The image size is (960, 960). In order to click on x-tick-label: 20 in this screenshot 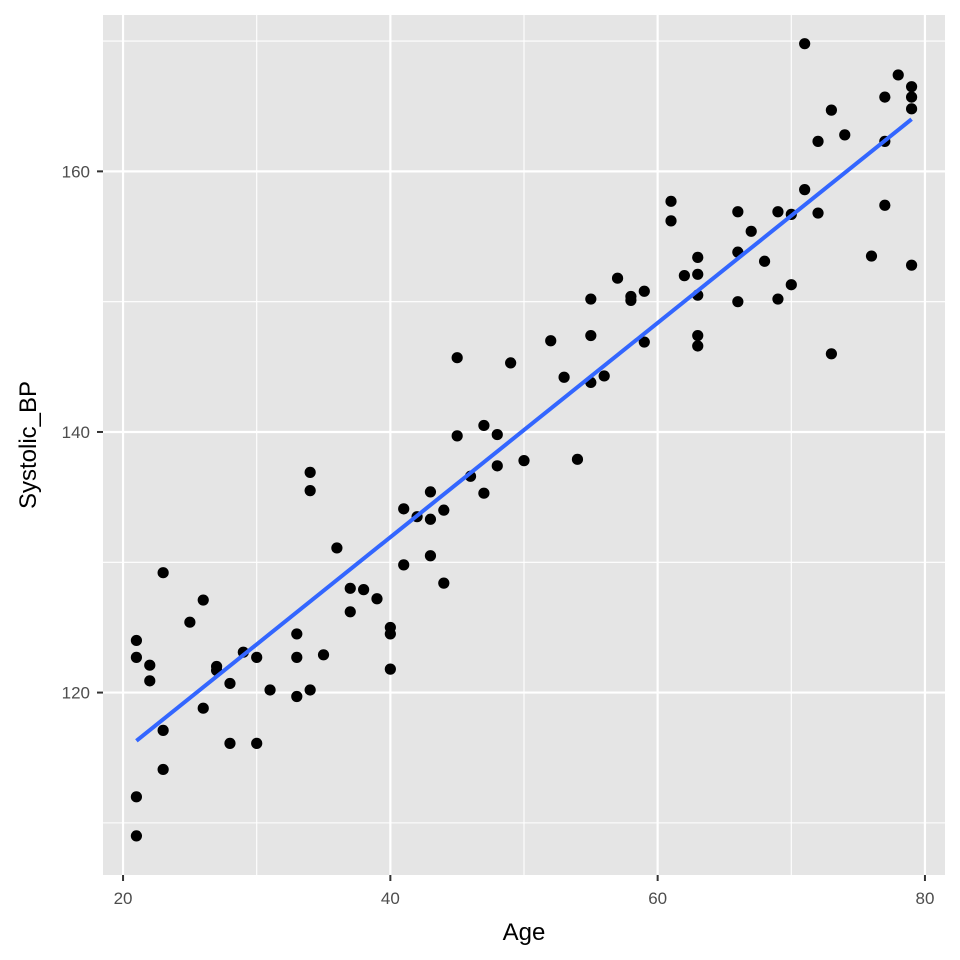, I will do `click(123, 898)`.